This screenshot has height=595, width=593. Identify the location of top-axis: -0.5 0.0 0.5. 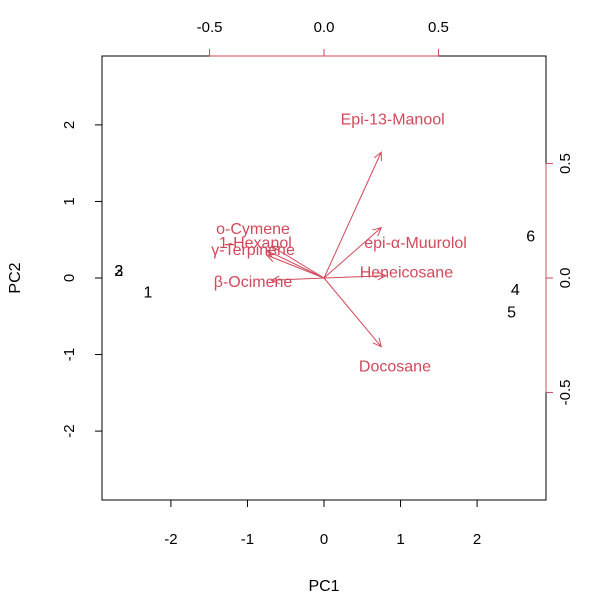
(323, 38).